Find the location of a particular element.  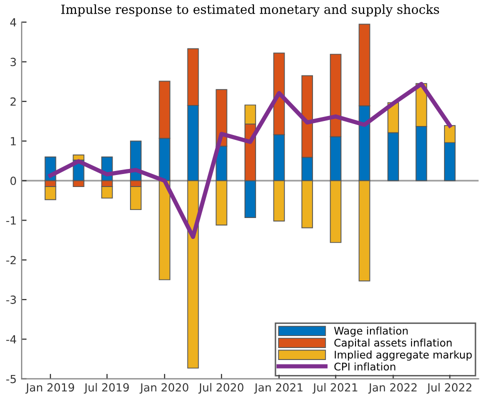

y-tick-label: -4 is located at coordinates (11, 339).